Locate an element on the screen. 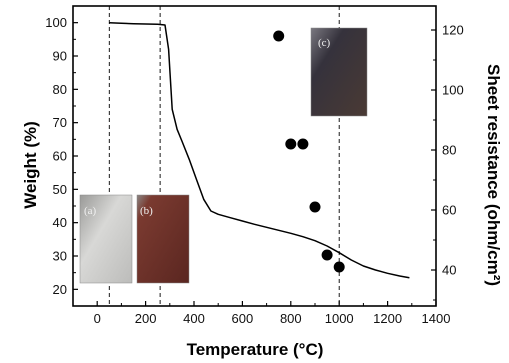 This screenshot has width=509, height=363. y-right-axis-title: Sheet resistance (ohm/cm²) is located at coordinates (493, 175).